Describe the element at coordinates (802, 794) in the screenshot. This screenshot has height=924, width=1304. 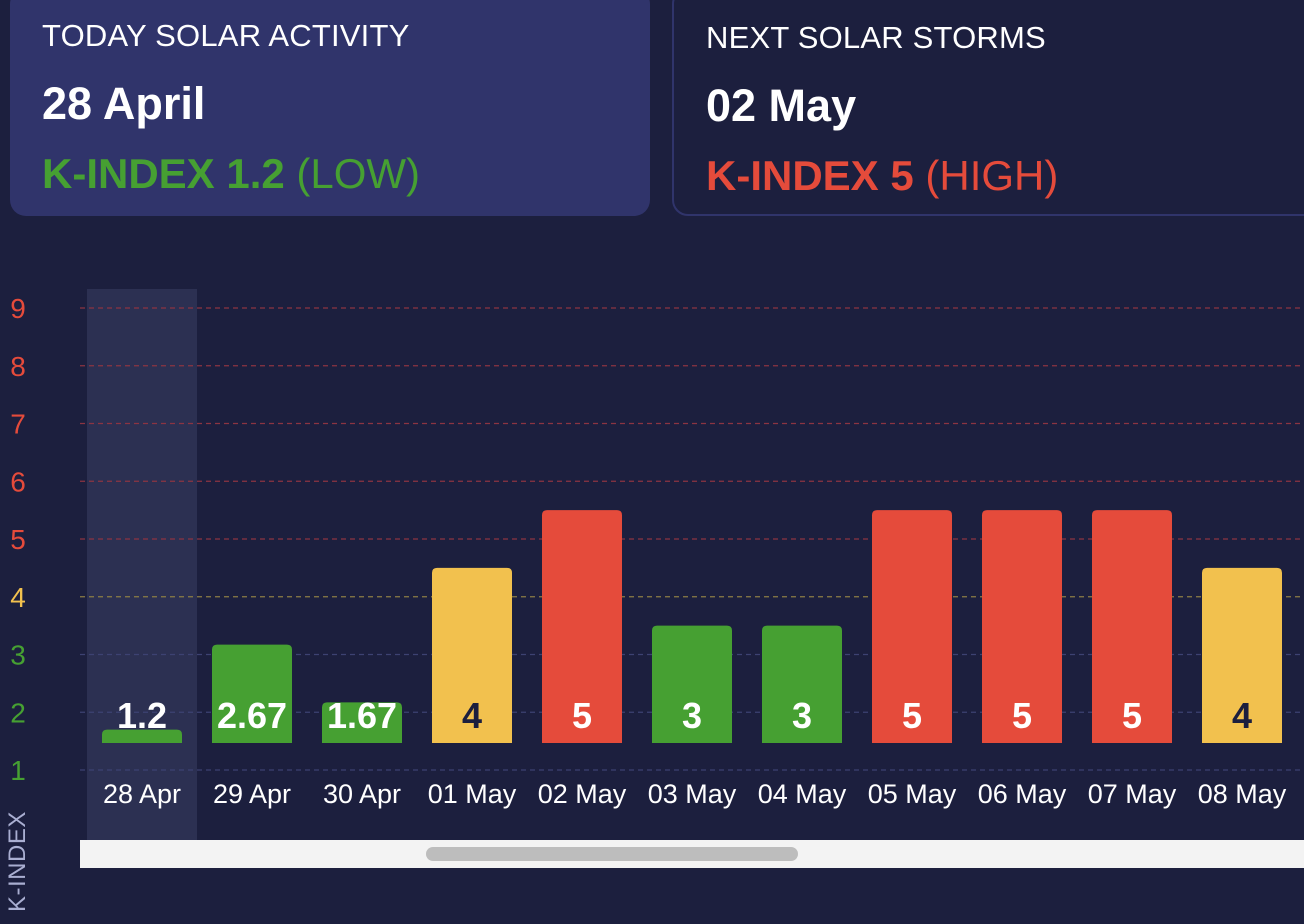
I see `x-tick-label: 04 May` at that location.